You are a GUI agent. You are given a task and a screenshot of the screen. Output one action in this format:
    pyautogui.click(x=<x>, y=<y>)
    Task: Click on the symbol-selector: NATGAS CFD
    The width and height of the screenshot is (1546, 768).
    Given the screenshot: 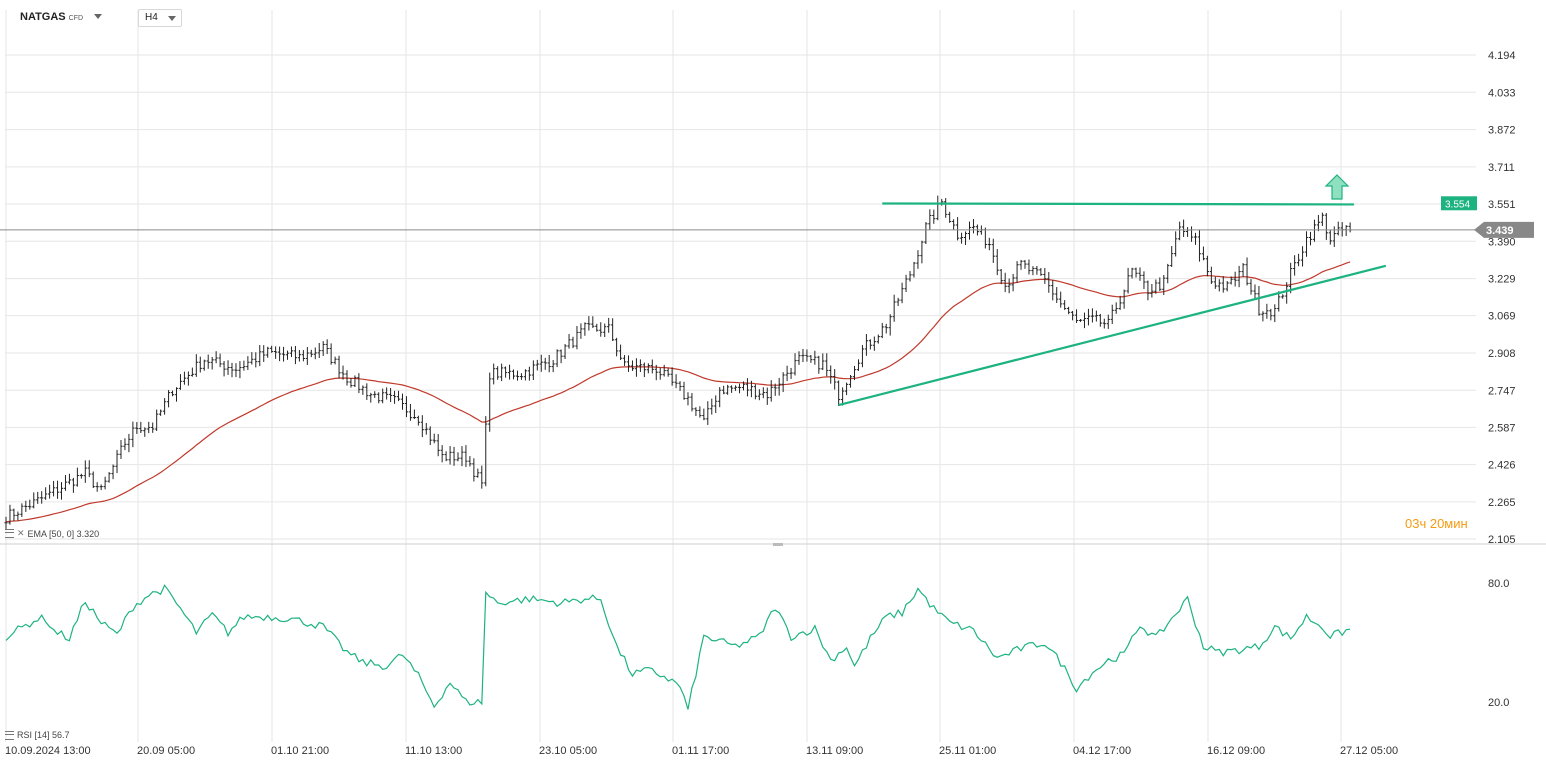 What is the action you would take?
    pyautogui.click(x=51, y=17)
    